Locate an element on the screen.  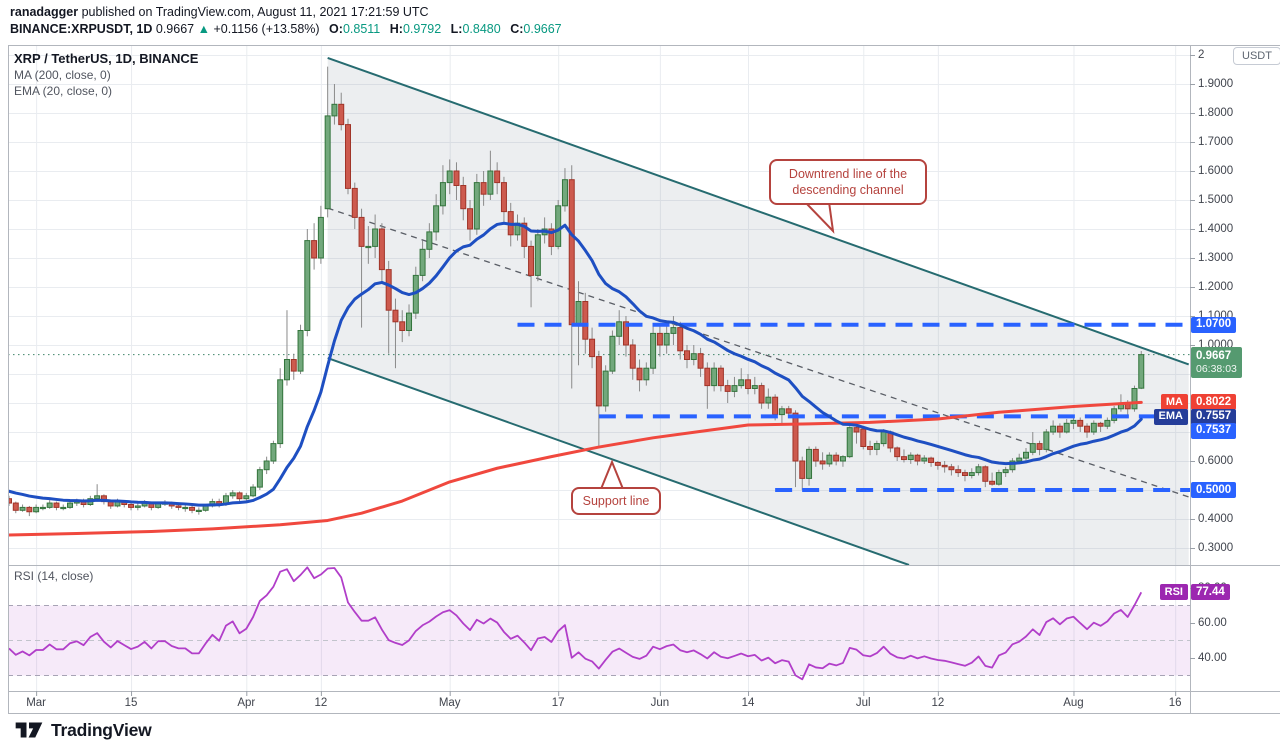
currency-unit-button: USDT is located at coordinates (1256, 56).